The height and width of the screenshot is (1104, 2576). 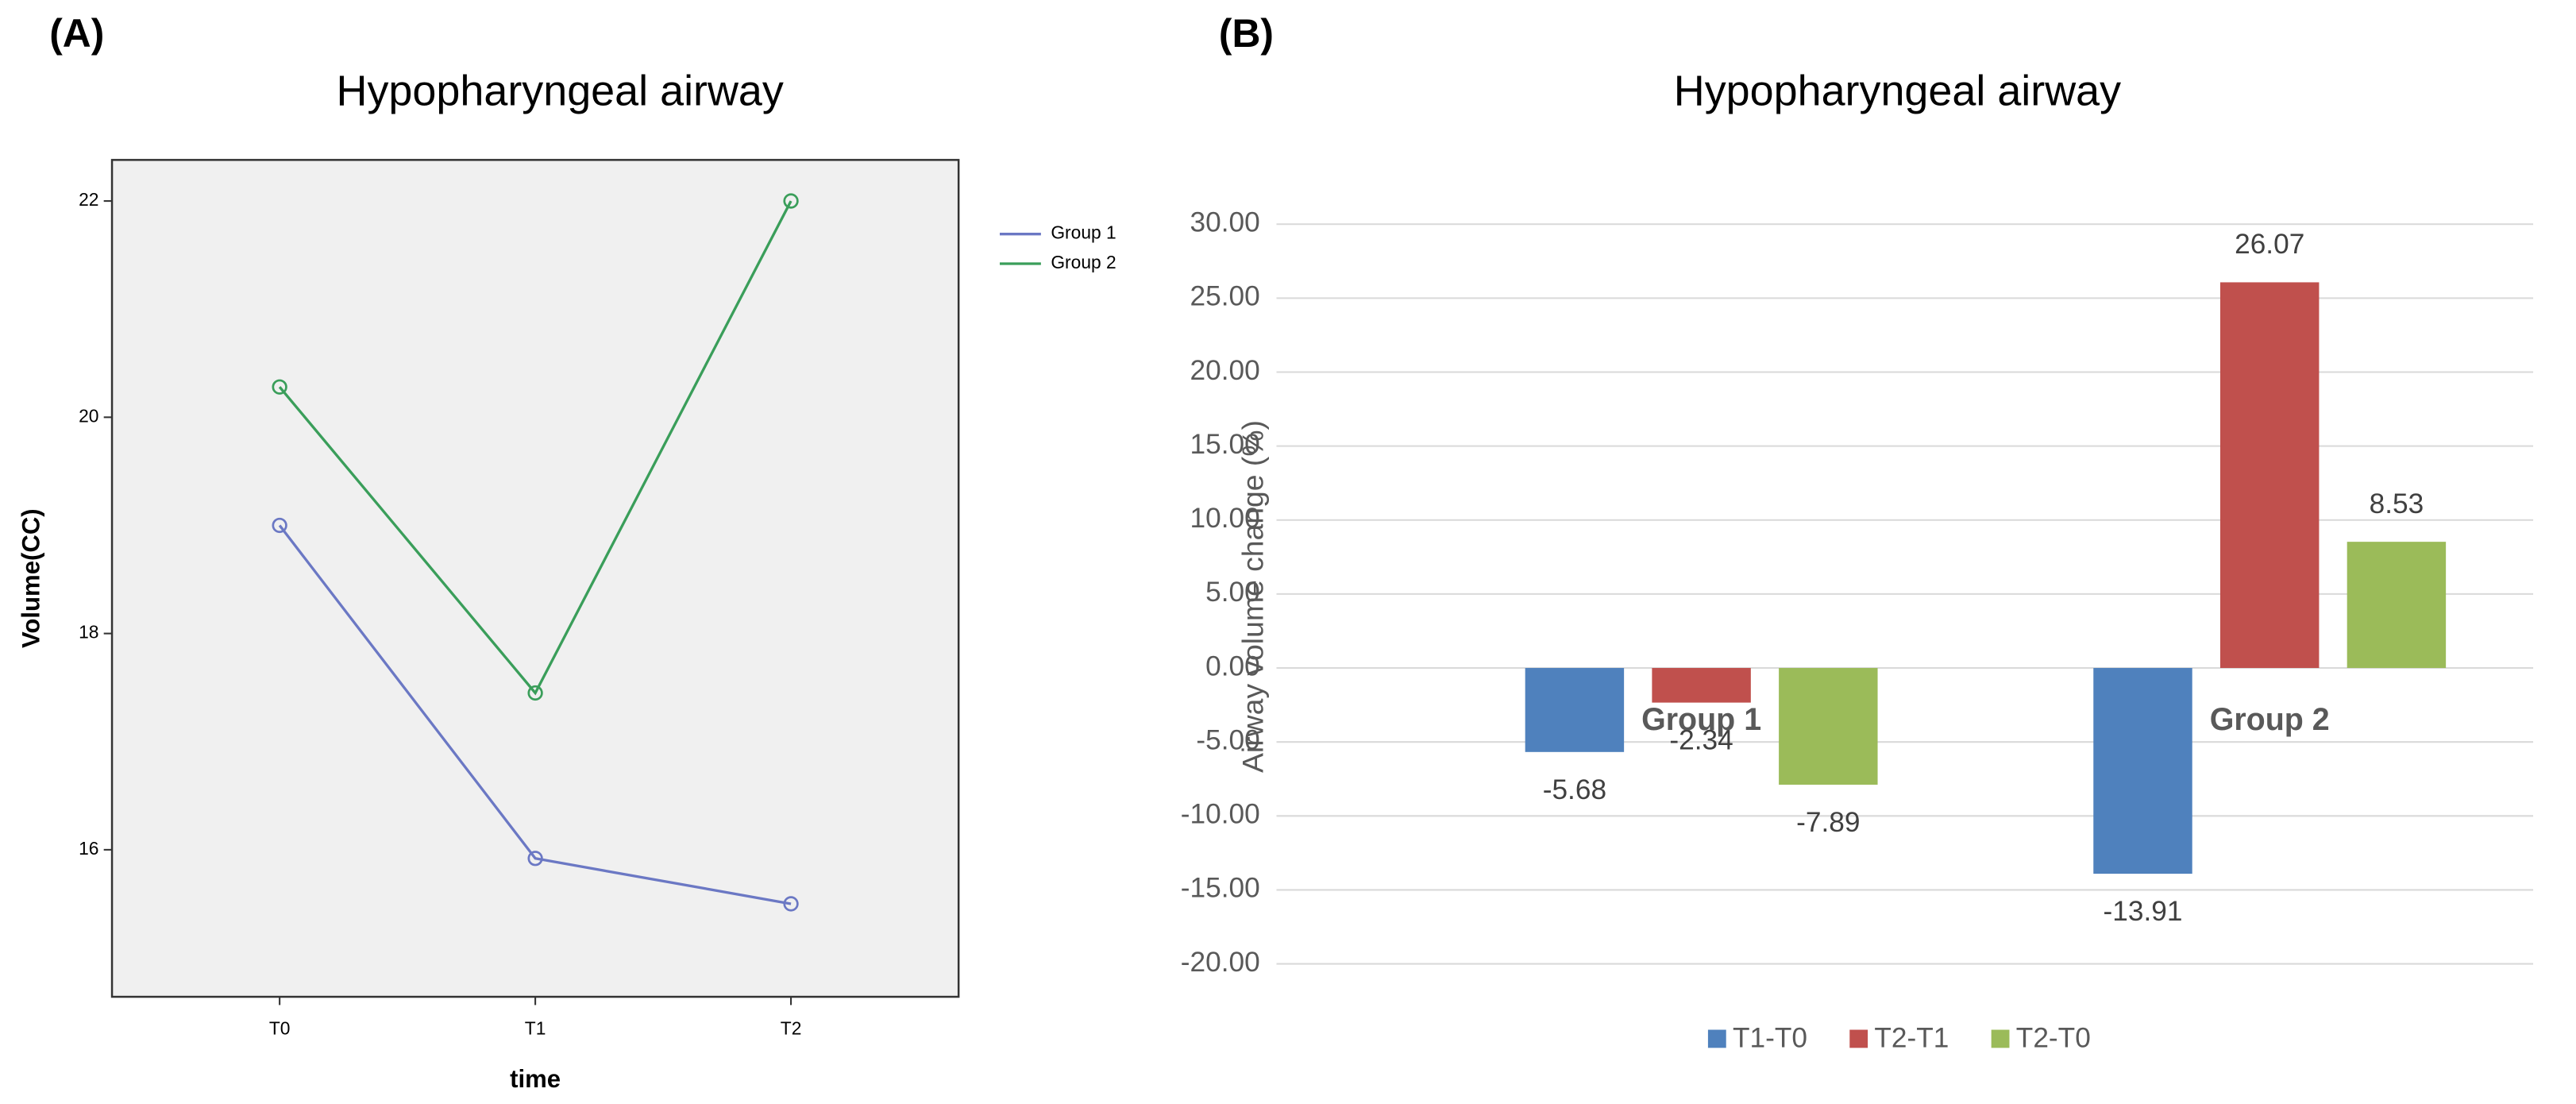 I want to click on category-label: Group 2, so click(x=2270, y=719).